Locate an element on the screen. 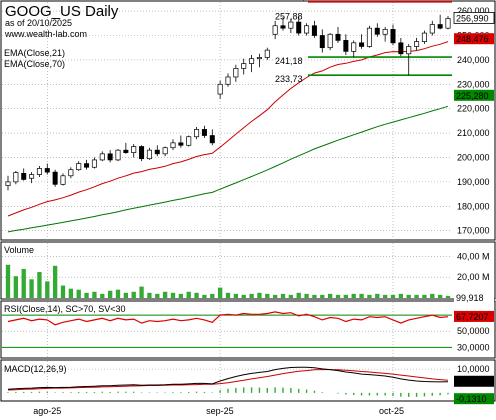 The height and width of the screenshot is (420, 496). support-label: 241,18 is located at coordinates (289, 61).